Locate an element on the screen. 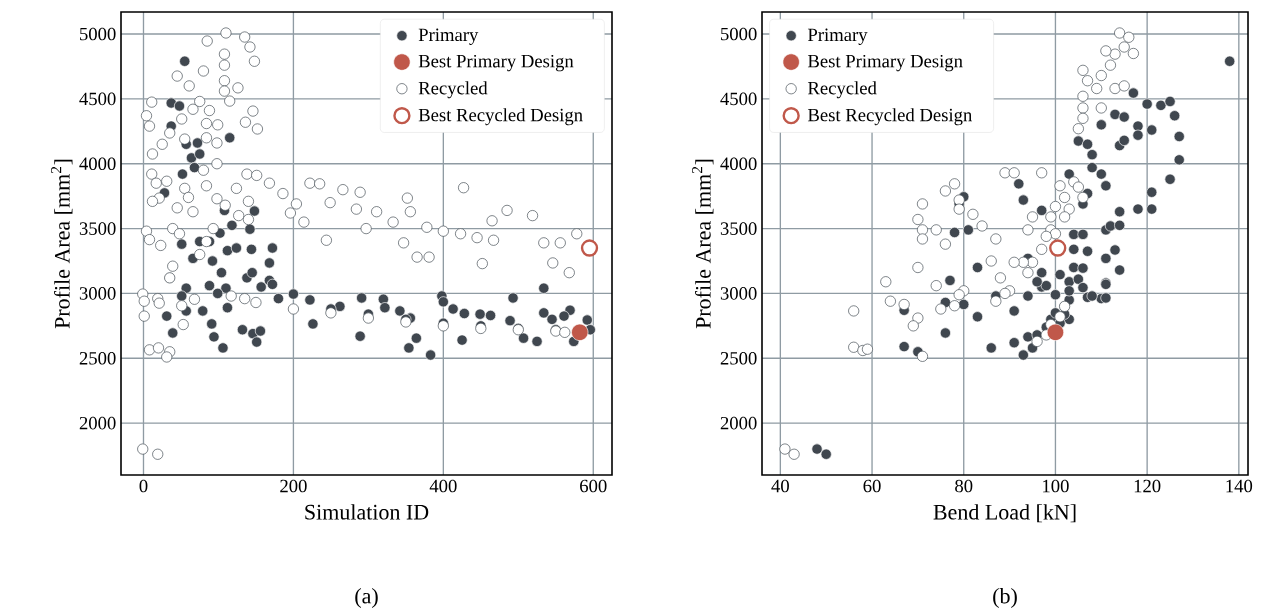 The image size is (1265, 612). text: (a) is located at coordinates (366, 598).